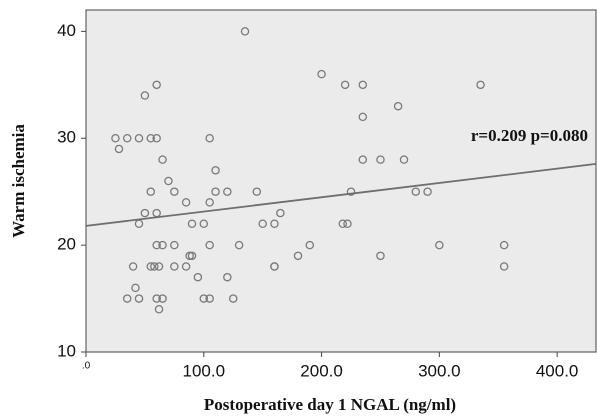  Describe the element at coordinates (321, 370) in the screenshot. I see `x-tick-label: 200.0` at that location.